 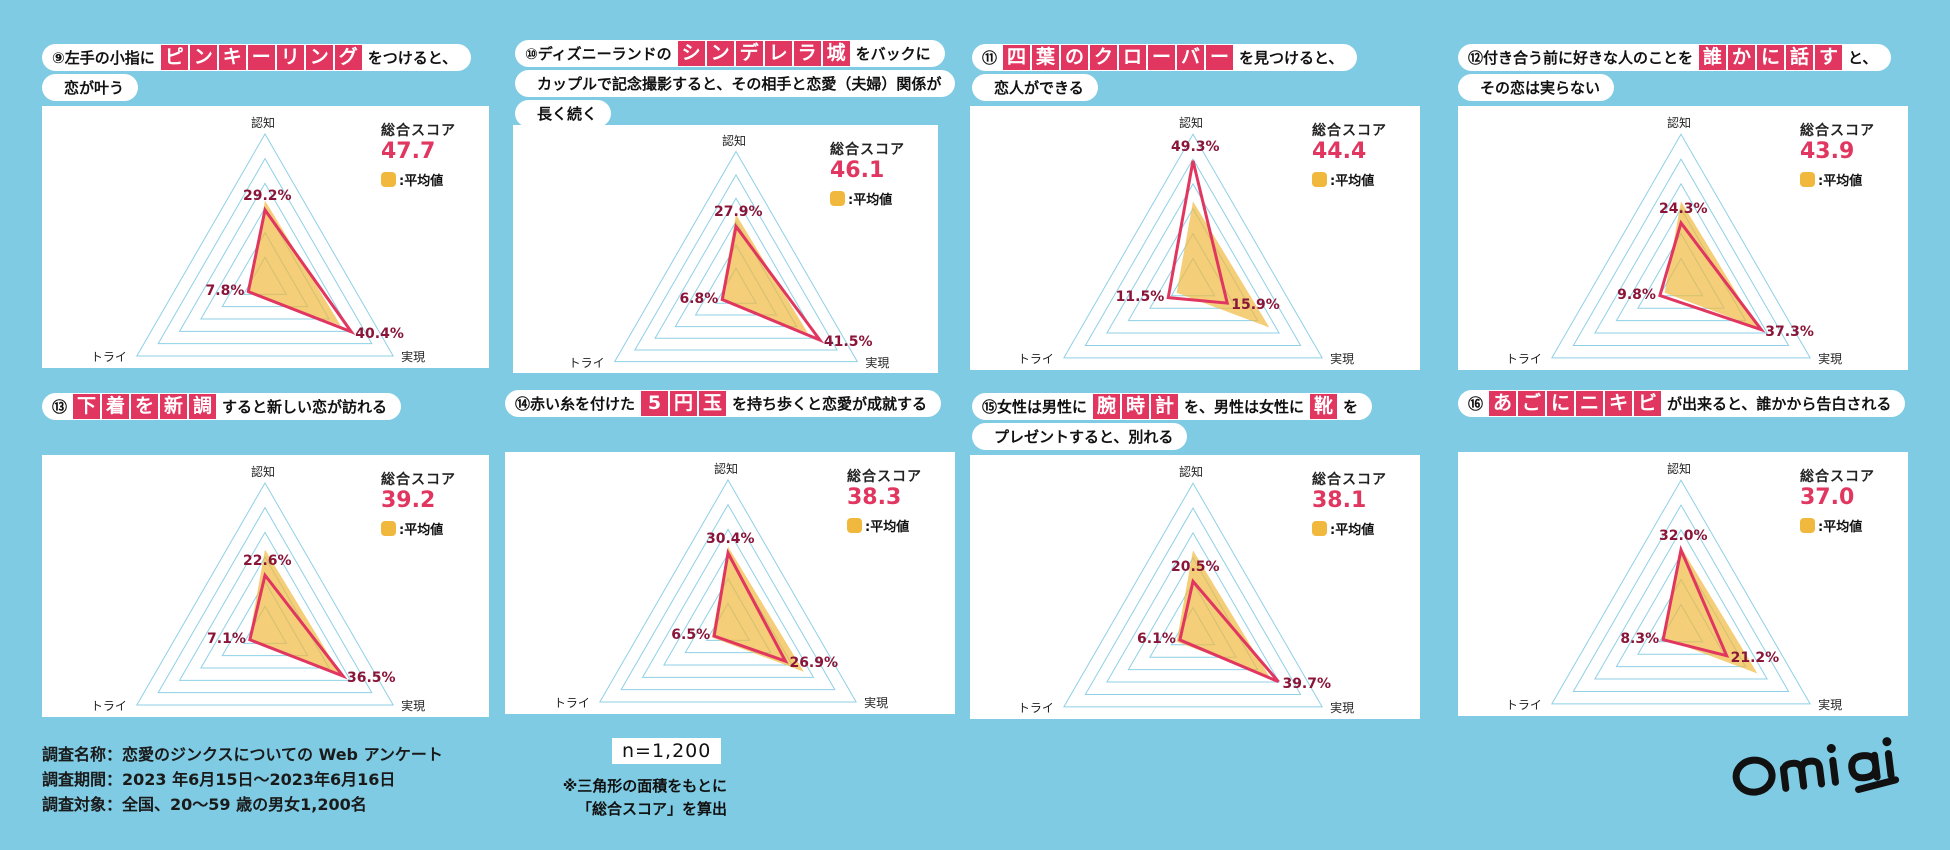 I want to click on highlight-keyword: あごにニキビ, so click(x=1575, y=403).